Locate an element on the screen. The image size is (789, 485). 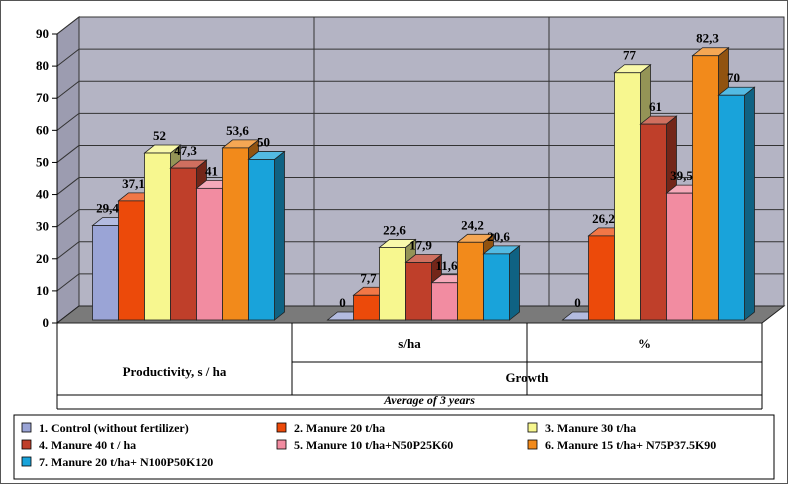
value-label: 82,3 is located at coordinates (707, 38).